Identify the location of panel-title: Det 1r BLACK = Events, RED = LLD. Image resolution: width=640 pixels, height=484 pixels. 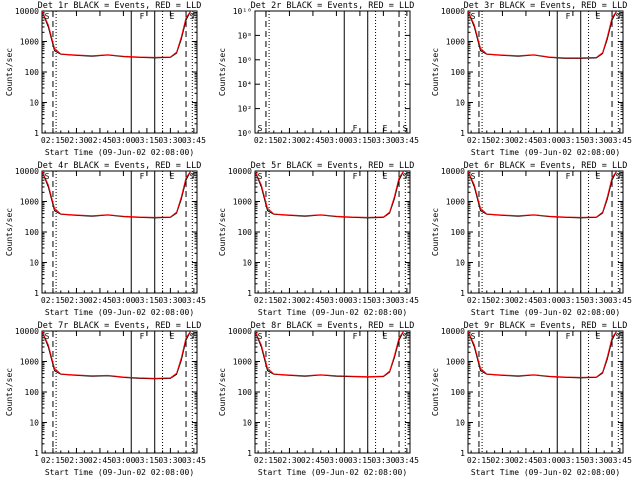
(120, 6).